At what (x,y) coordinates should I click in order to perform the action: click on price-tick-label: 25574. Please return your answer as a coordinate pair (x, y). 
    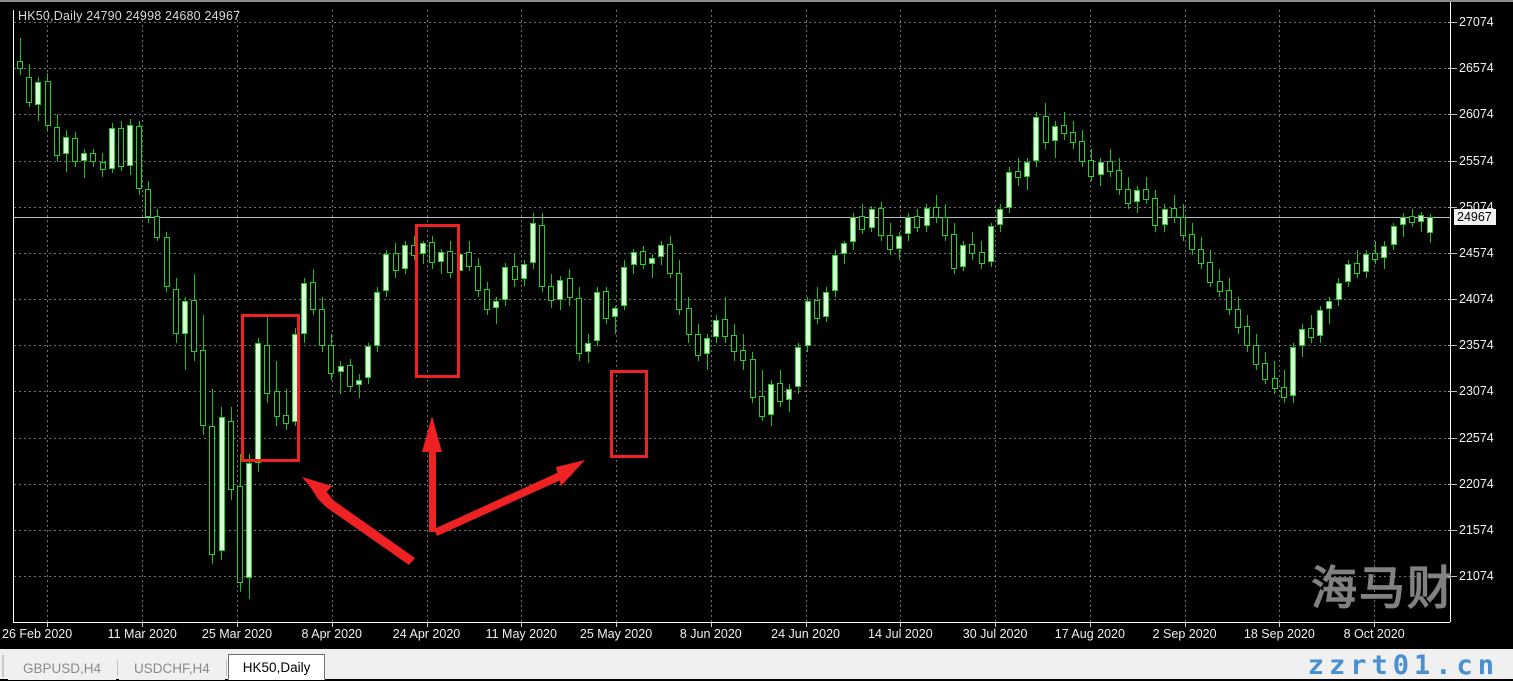
    Looking at the image, I should click on (1471, 161).